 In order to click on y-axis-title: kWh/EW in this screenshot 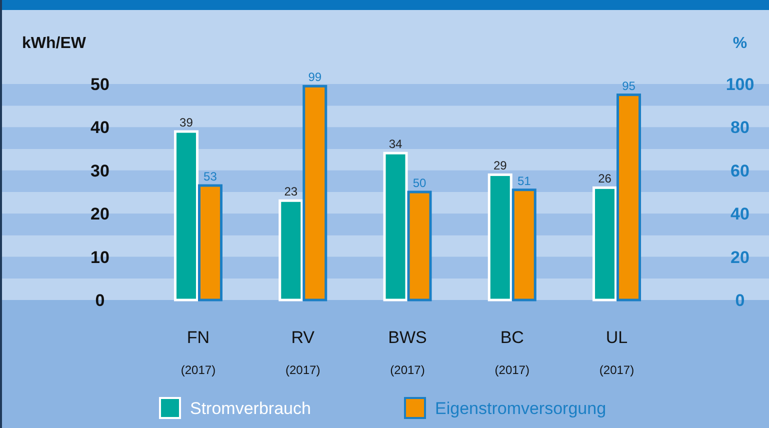, I will do `click(54, 43)`.